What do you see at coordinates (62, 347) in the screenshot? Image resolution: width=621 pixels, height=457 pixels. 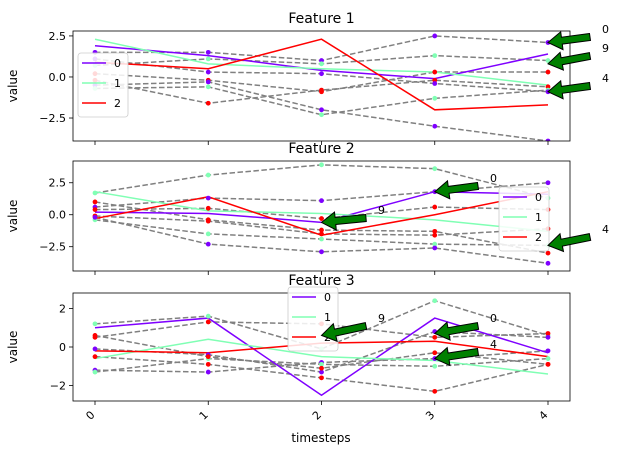 I see `y-tick-label: 0` at bounding box center [62, 347].